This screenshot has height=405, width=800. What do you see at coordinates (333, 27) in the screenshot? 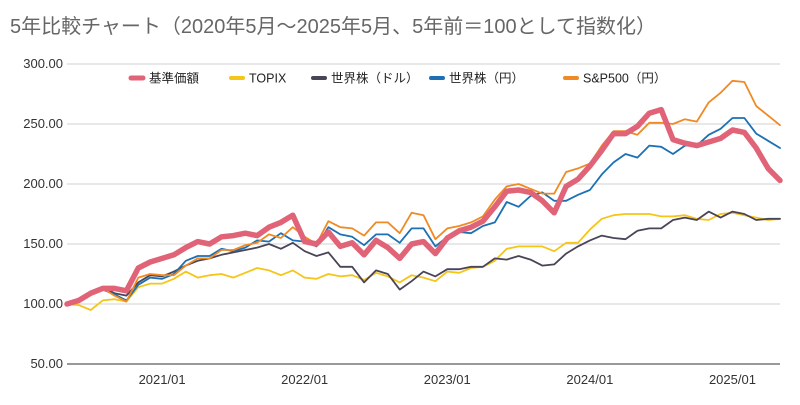
I see `chart-title: 5年比較チャート（2020年5月〜2025年5月、5年前＝100として指数化）` at bounding box center [333, 27].